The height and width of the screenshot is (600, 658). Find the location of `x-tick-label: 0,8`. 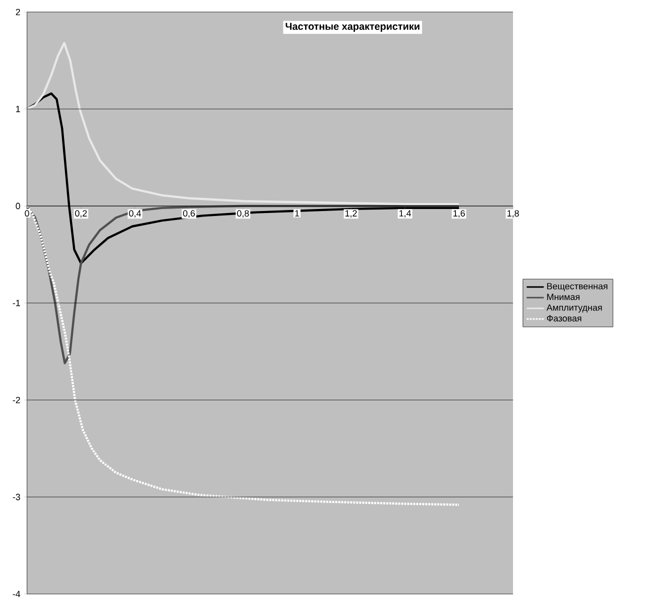

x-tick-label: 0,8 is located at coordinates (243, 214).